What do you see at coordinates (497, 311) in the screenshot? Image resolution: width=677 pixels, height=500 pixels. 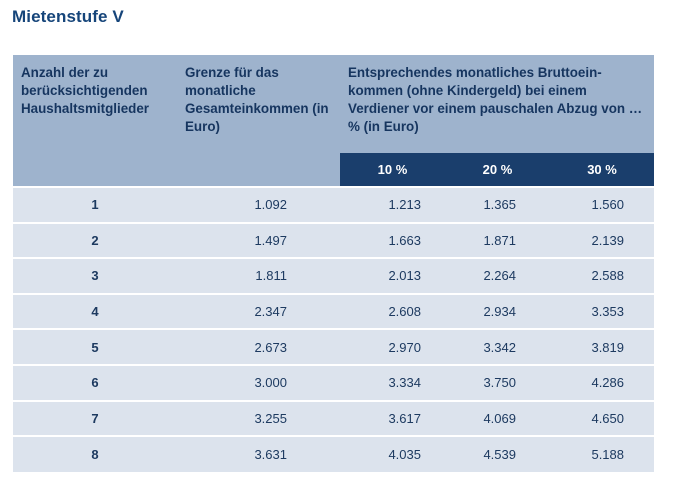 I see `cell-gross-20: 2.934` at bounding box center [497, 311].